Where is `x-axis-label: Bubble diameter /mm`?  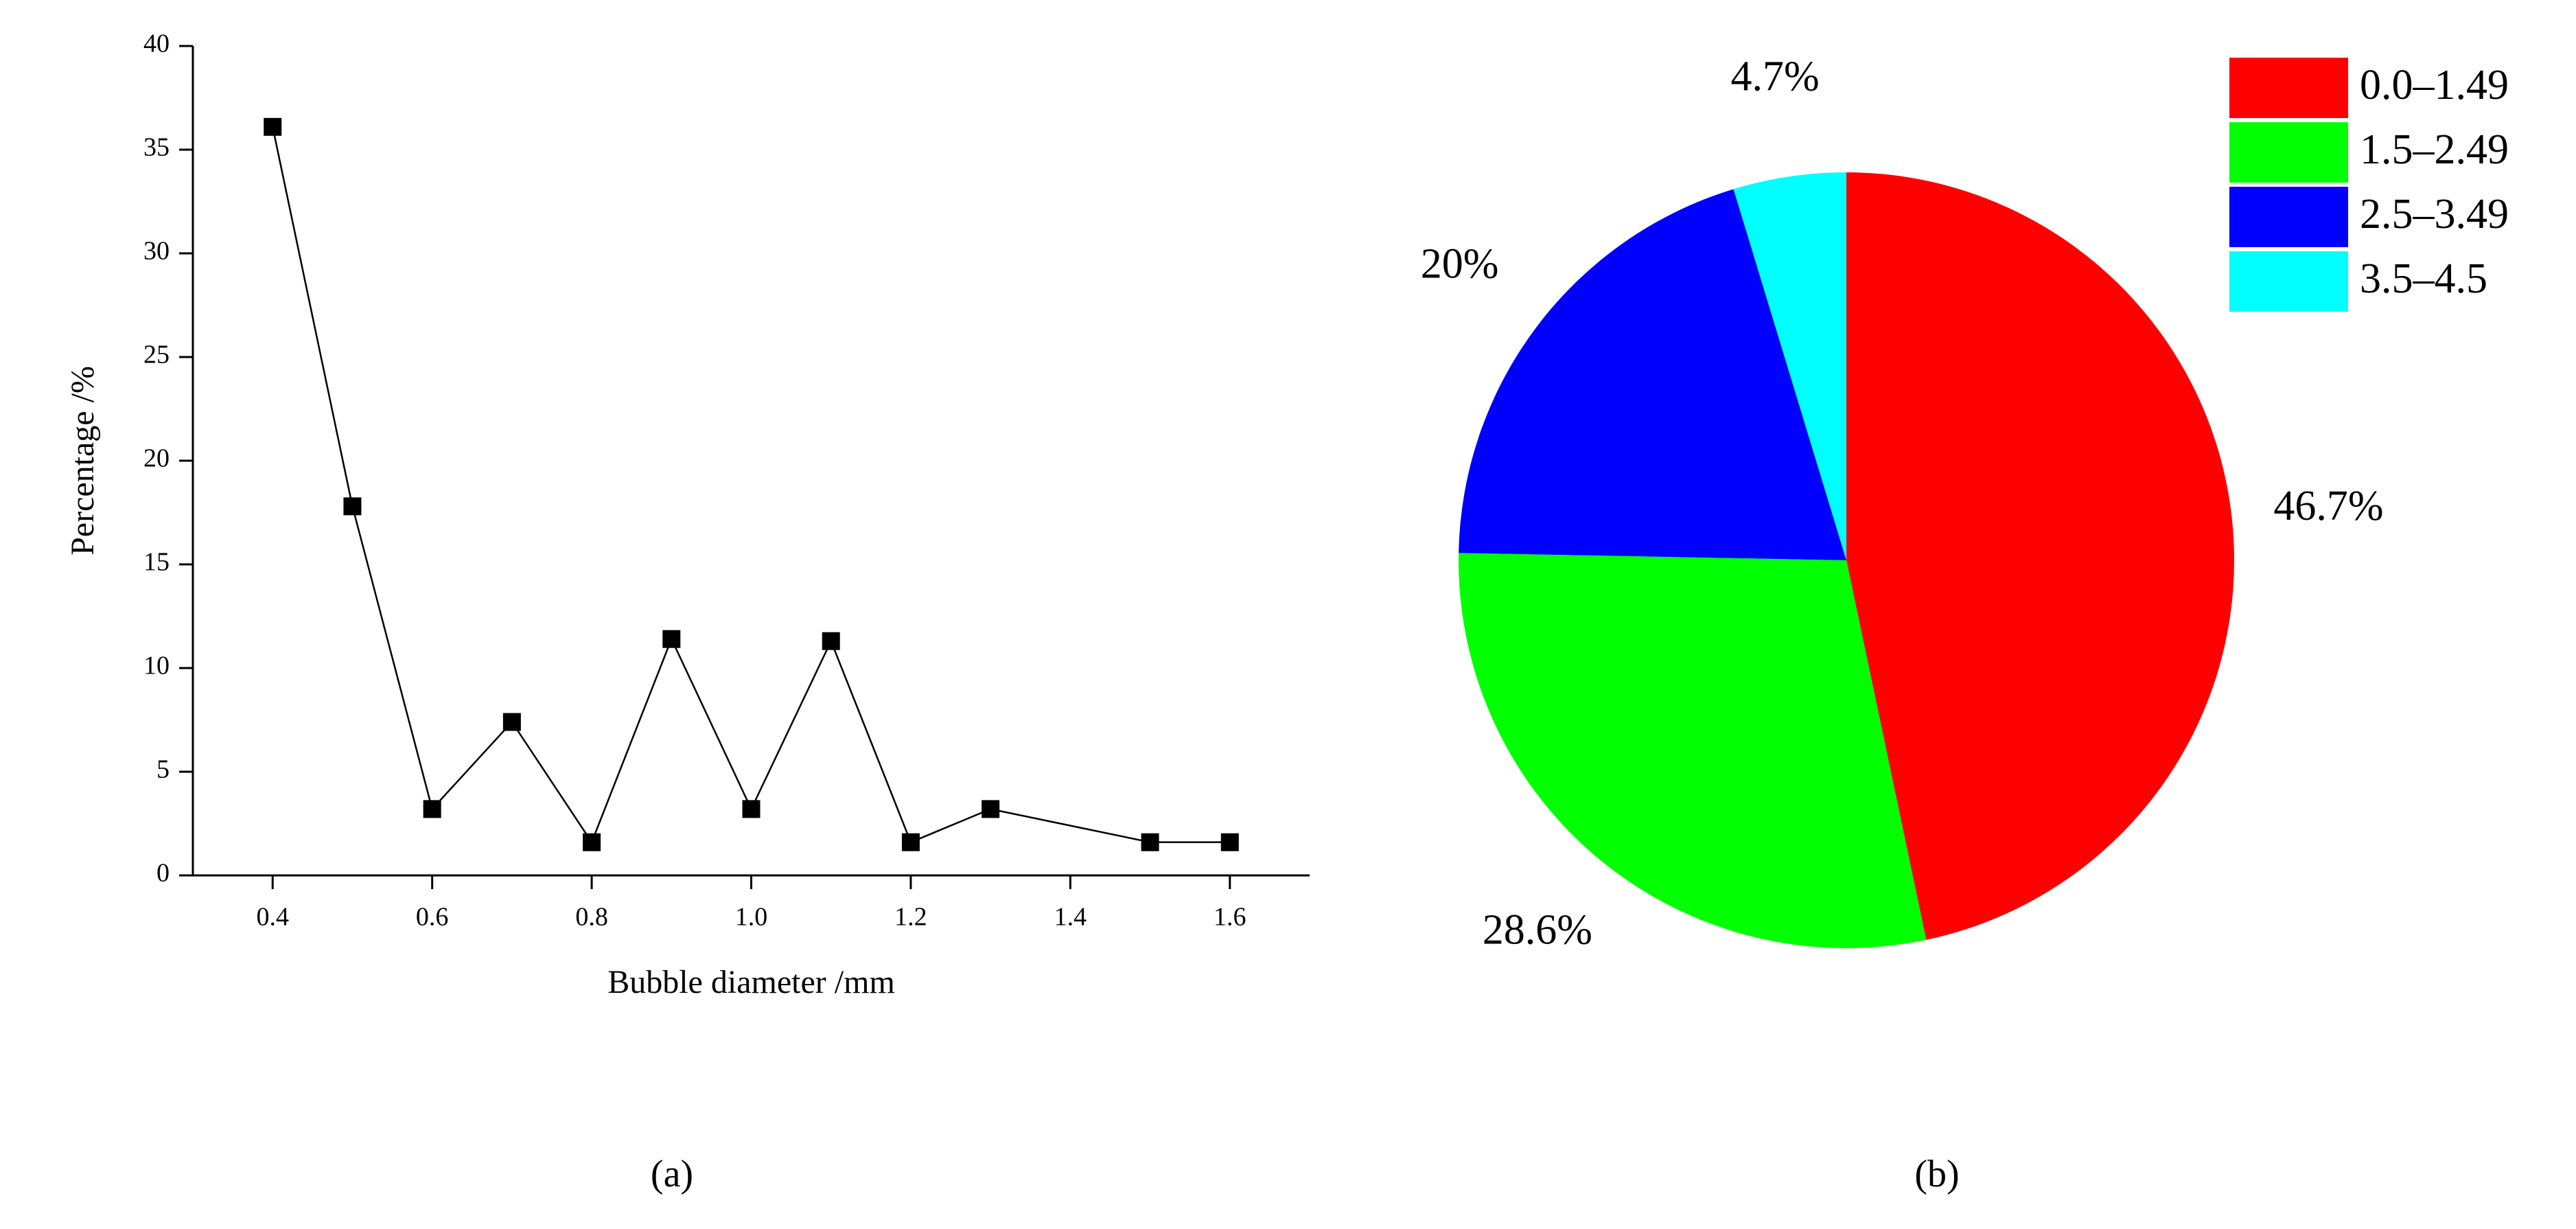 x-axis-label: Bubble diameter /mm is located at coordinates (751, 982).